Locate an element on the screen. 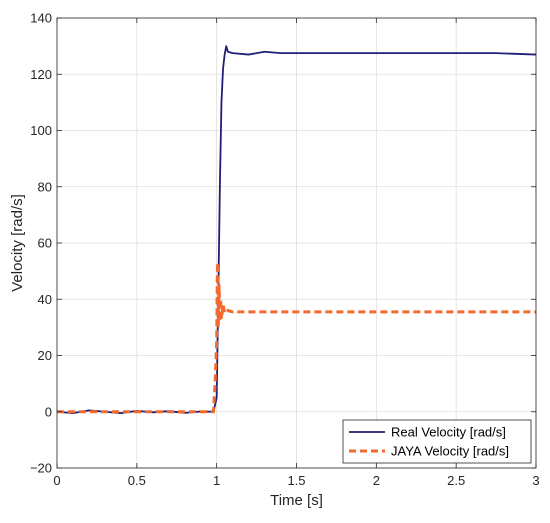  x-tick-label: 2.5 is located at coordinates (456, 480).